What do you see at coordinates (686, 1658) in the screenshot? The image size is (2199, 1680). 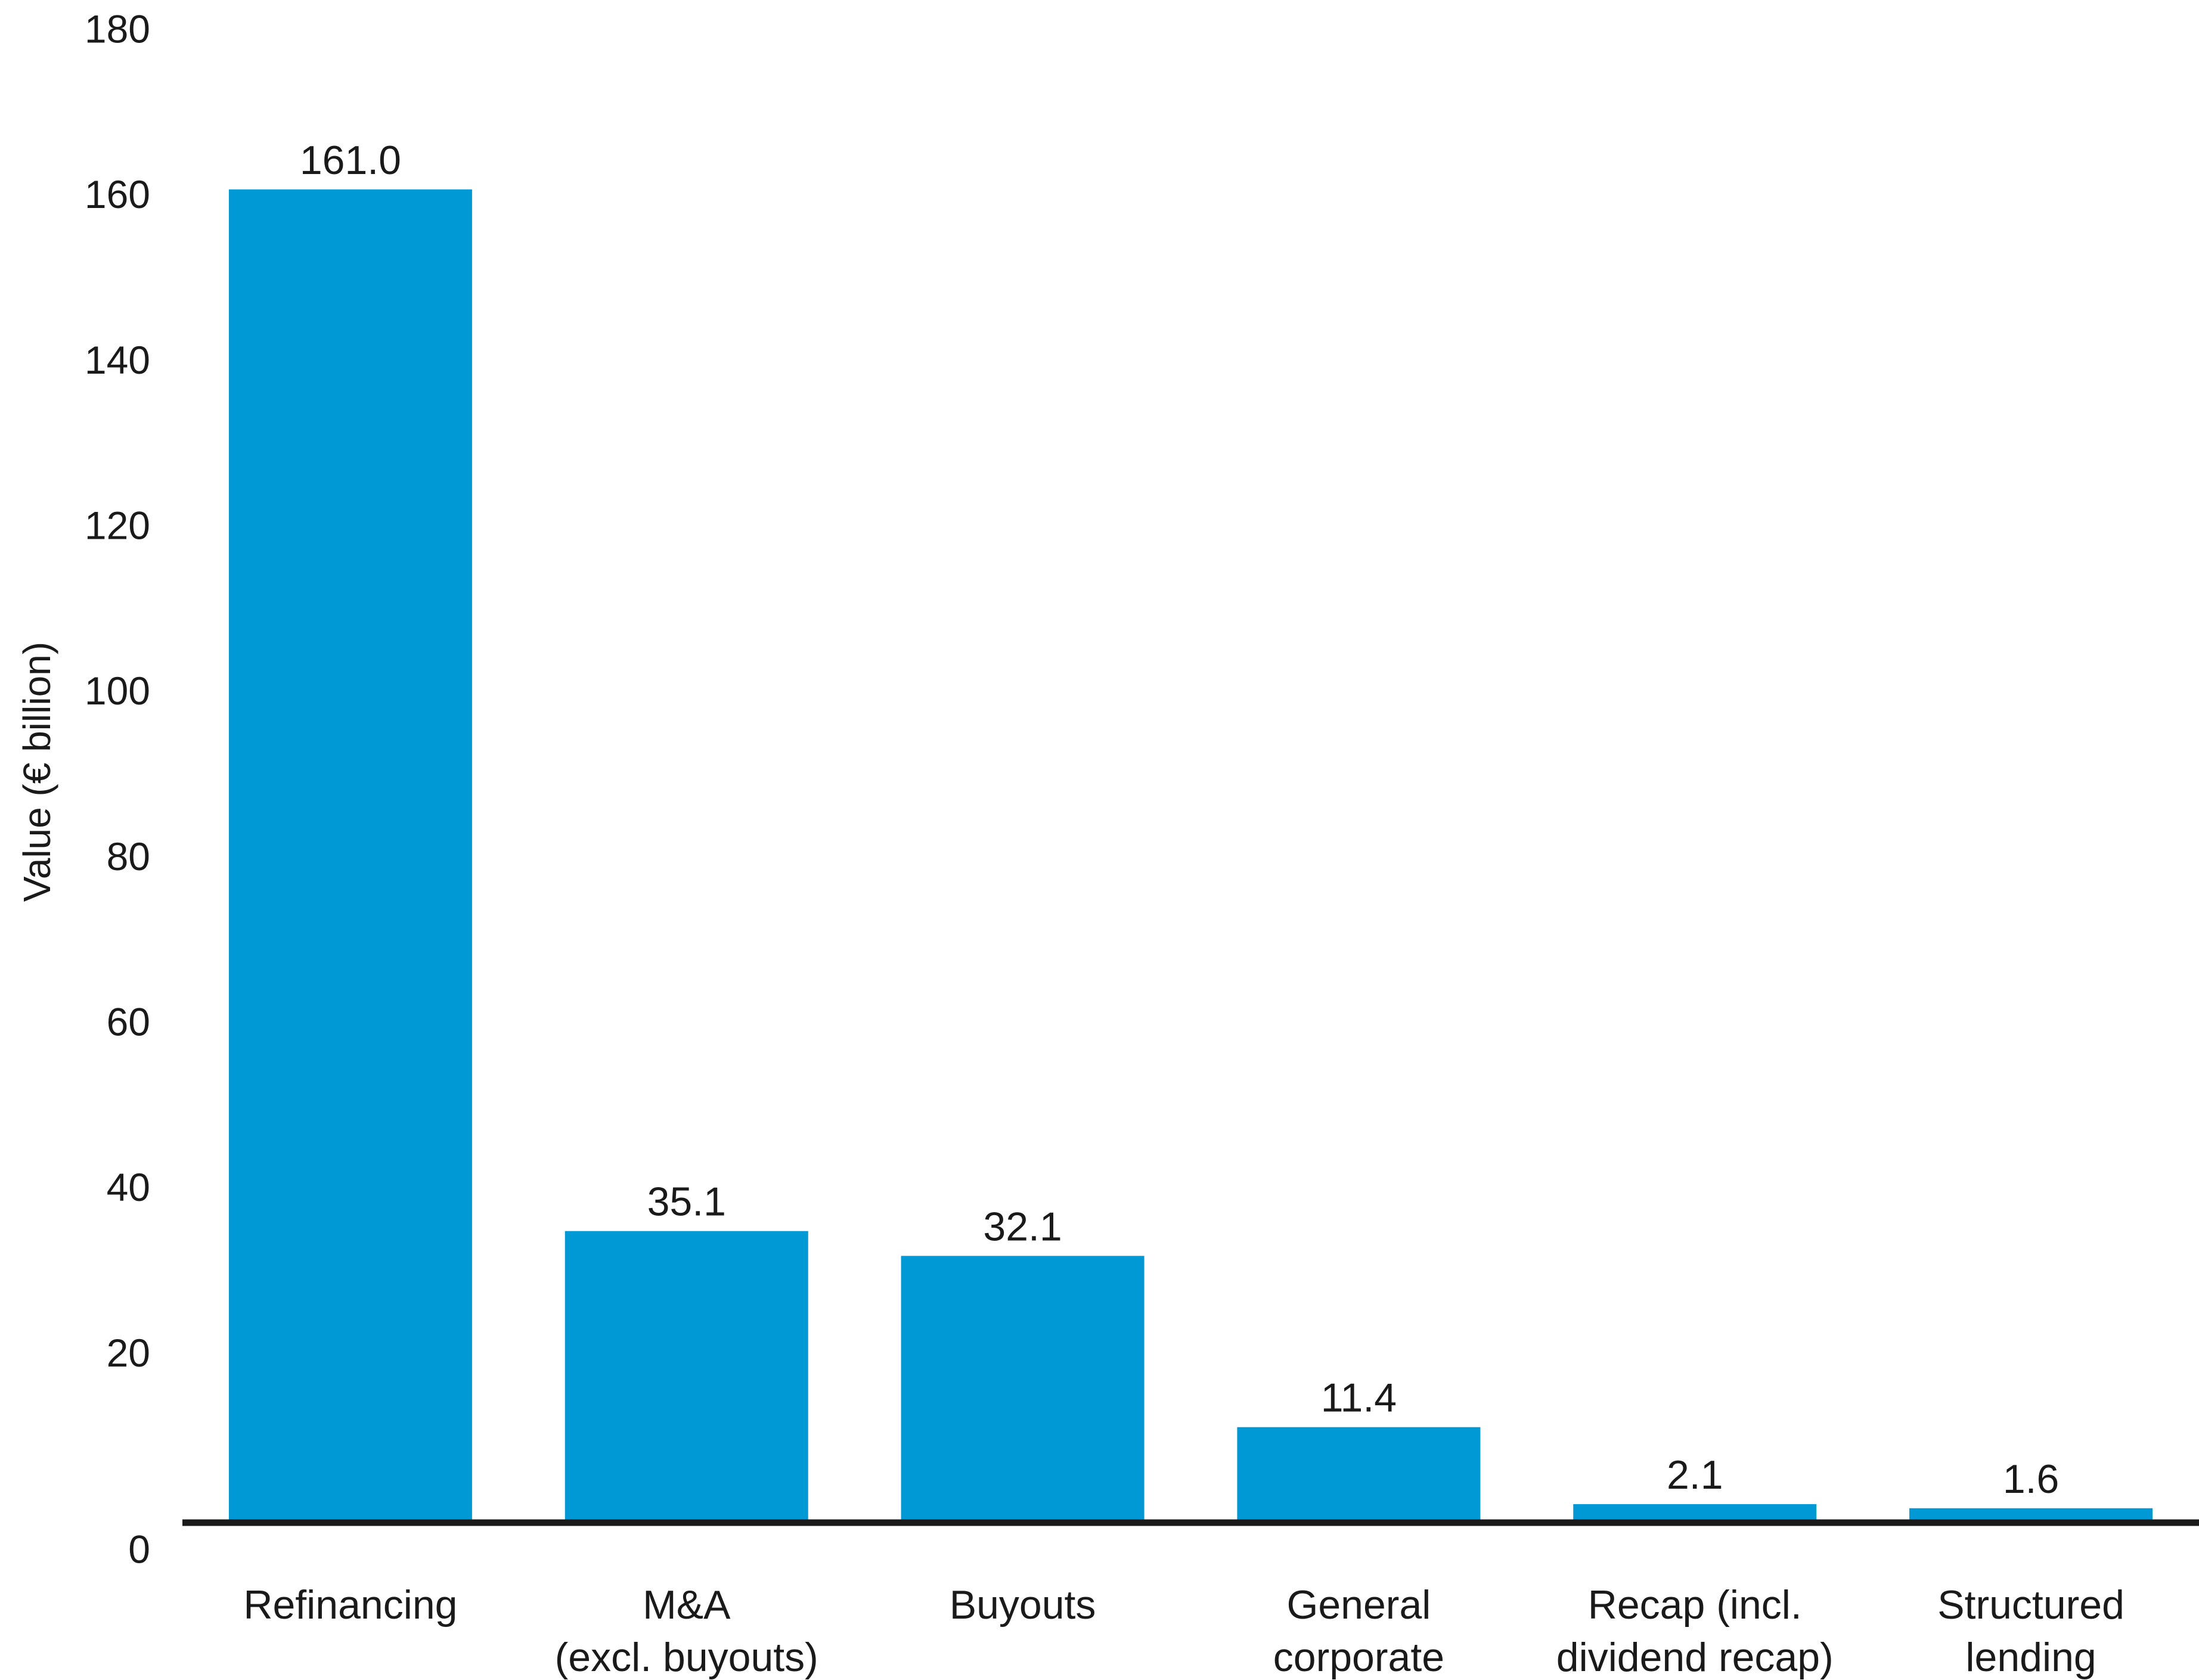 I see `category-label-line: (excl. buyouts)` at bounding box center [686, 1658].